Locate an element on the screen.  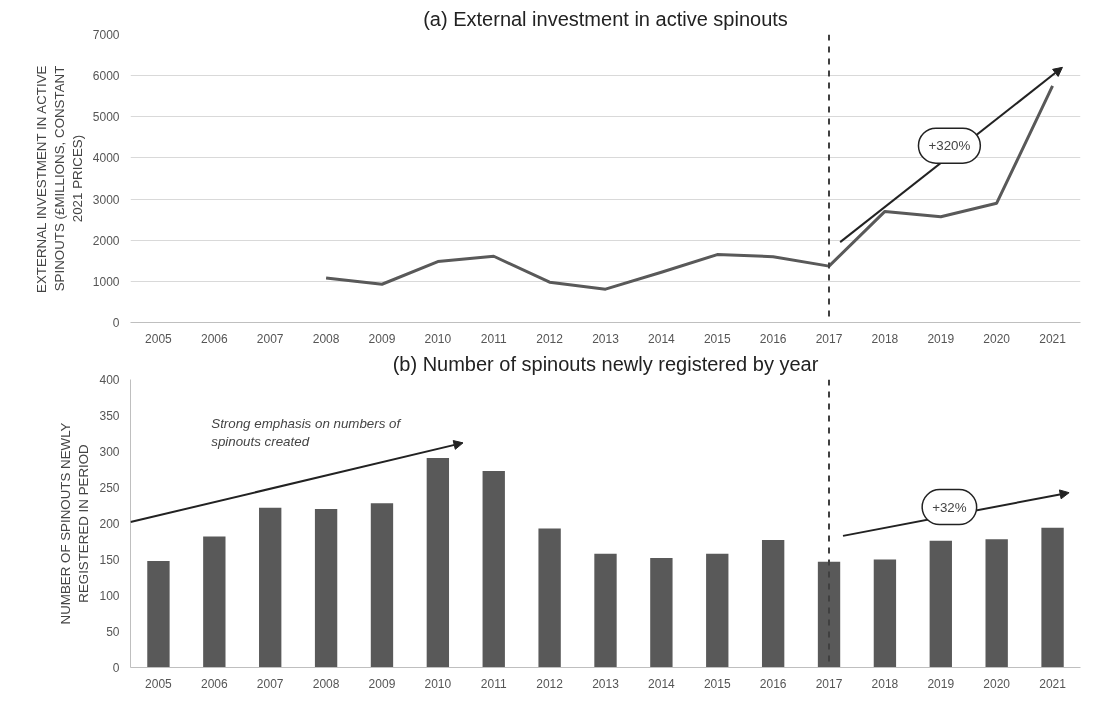
annotation: +32% is located at coordinates (949, 507).